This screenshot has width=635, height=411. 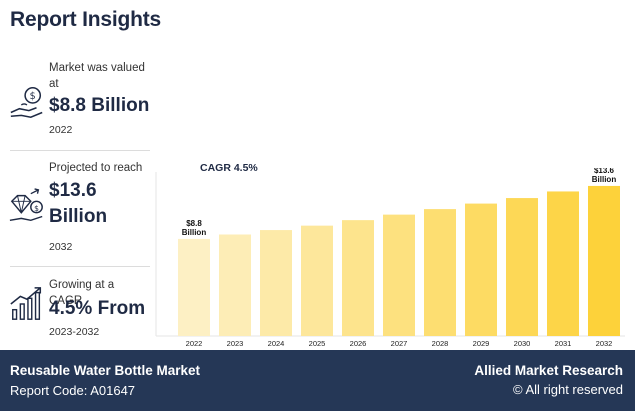 What do you see at coordinates (522, 267) in the screenshot?
I see `bar-2030` at bounding box center [522, 267].